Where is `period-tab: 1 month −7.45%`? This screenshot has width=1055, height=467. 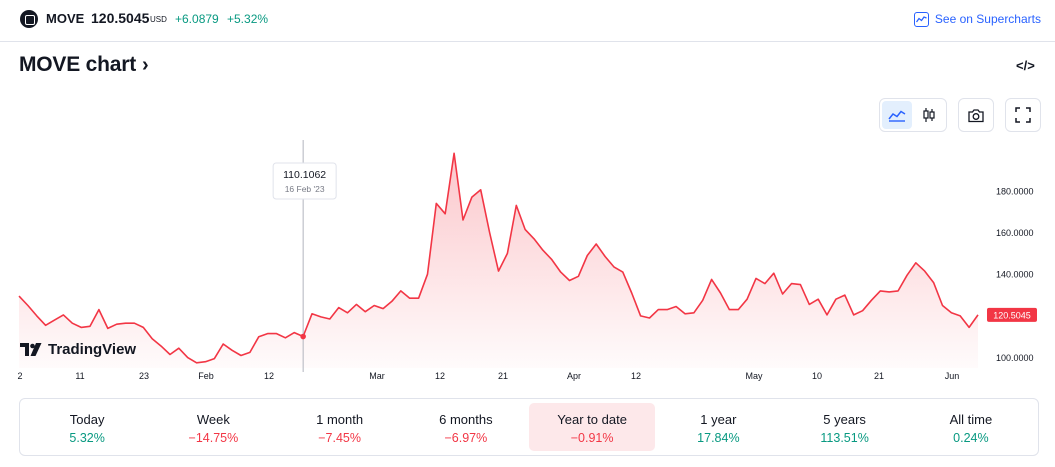
period-tab: 1 month −7.45% is located at coordinates (340, 427).